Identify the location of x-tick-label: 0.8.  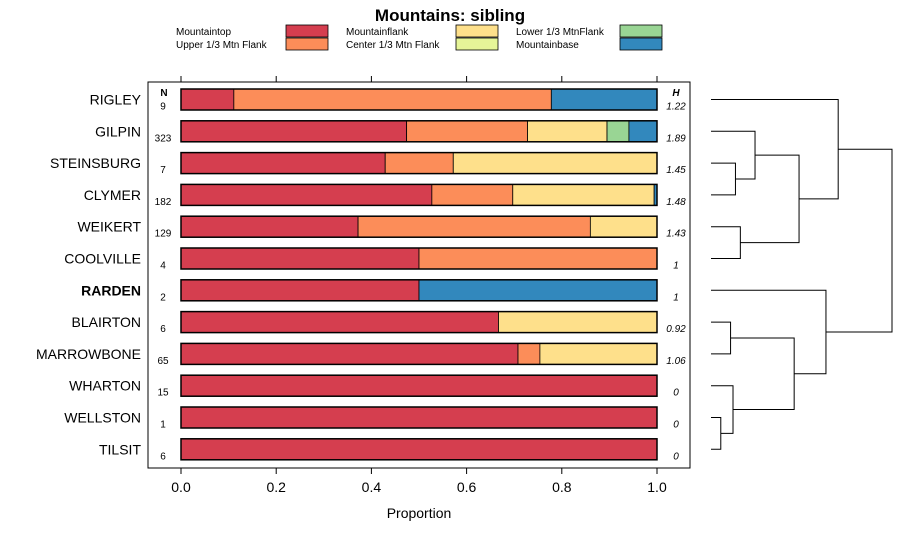
(562, 487).